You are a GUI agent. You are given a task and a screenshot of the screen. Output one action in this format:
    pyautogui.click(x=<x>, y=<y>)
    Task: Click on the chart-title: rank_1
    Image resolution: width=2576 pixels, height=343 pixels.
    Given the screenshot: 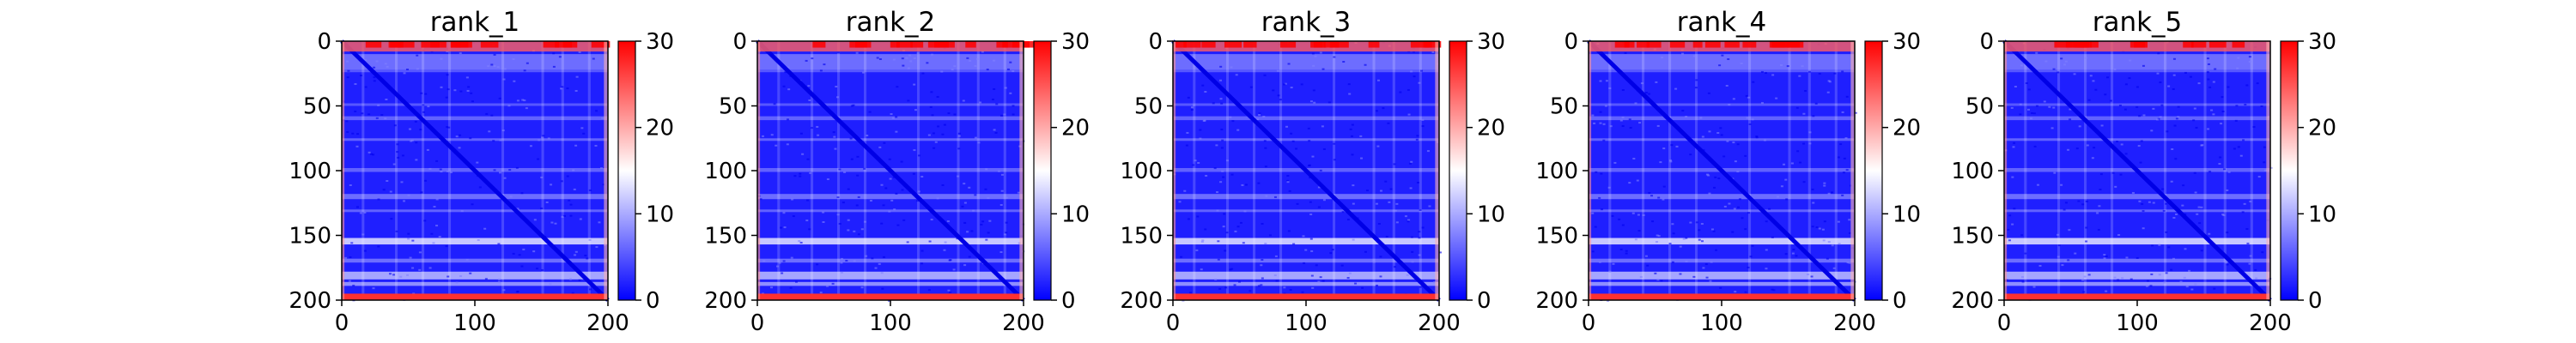 What is the action you would take?
    pyautogui.click(x=475, y=23)
    